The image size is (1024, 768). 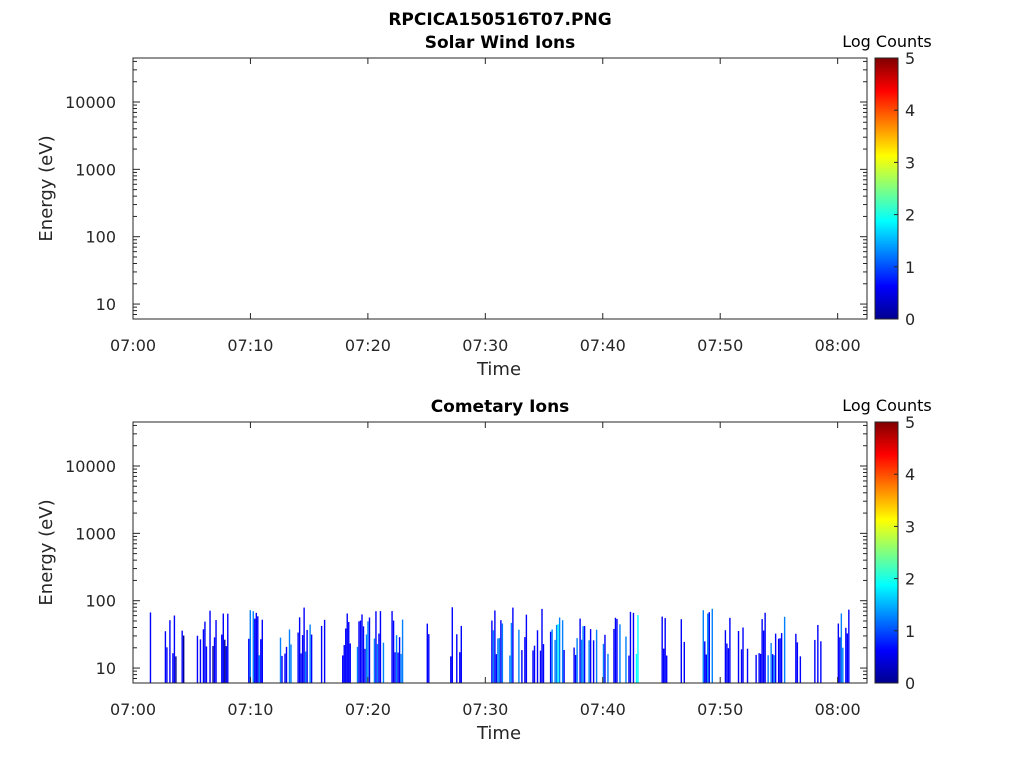 I want to click on x-tick-label: 07:40, so click(x=603, y=345).